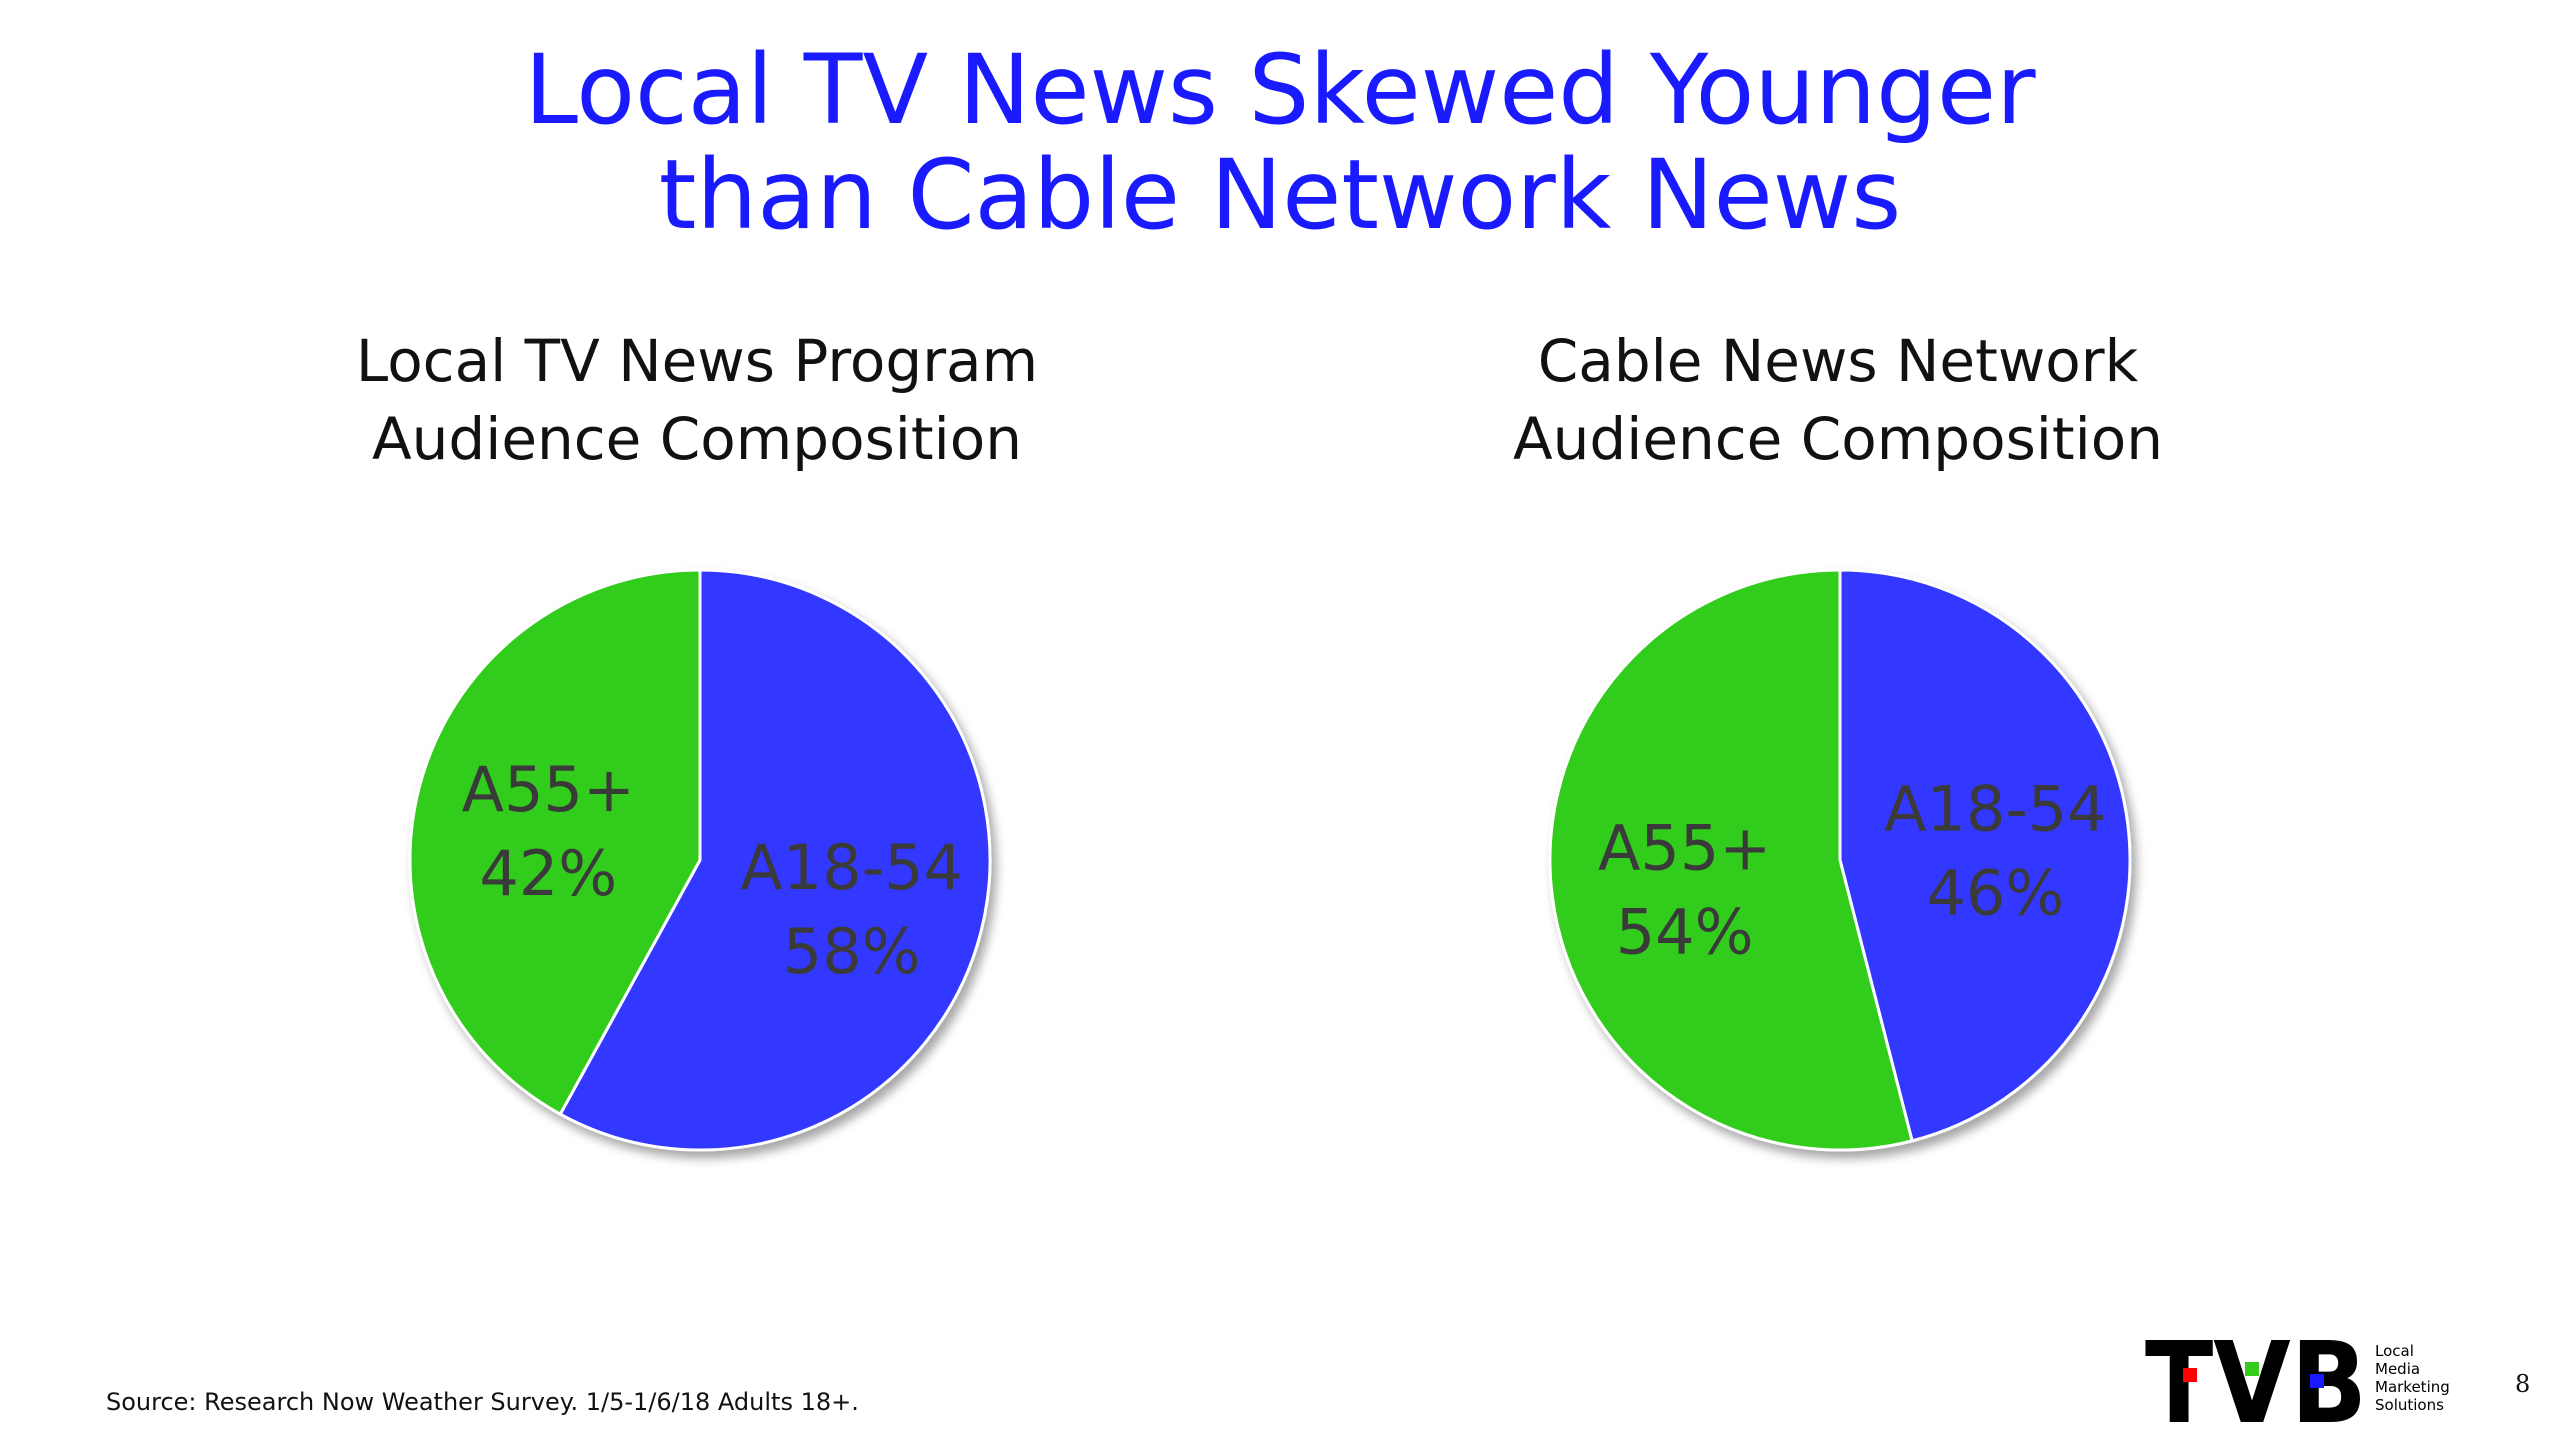  I want to click on tvb-logo: TVB Local Media Marketing Solutions, so click(2297, 1380).